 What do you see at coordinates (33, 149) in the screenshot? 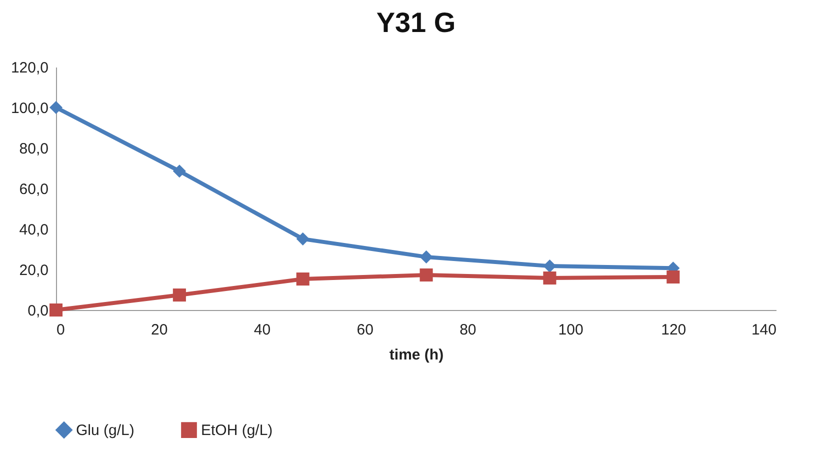
I see `y-tick-label: 80,0` at bounding box center [33, 149].